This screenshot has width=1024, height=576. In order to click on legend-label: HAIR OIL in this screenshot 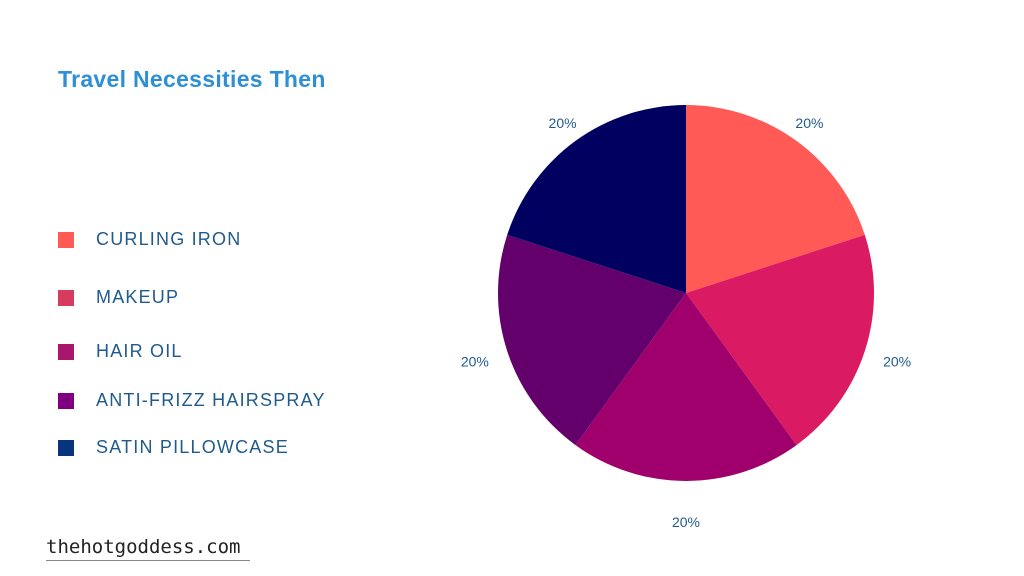, I will do `click(139, 351)`.